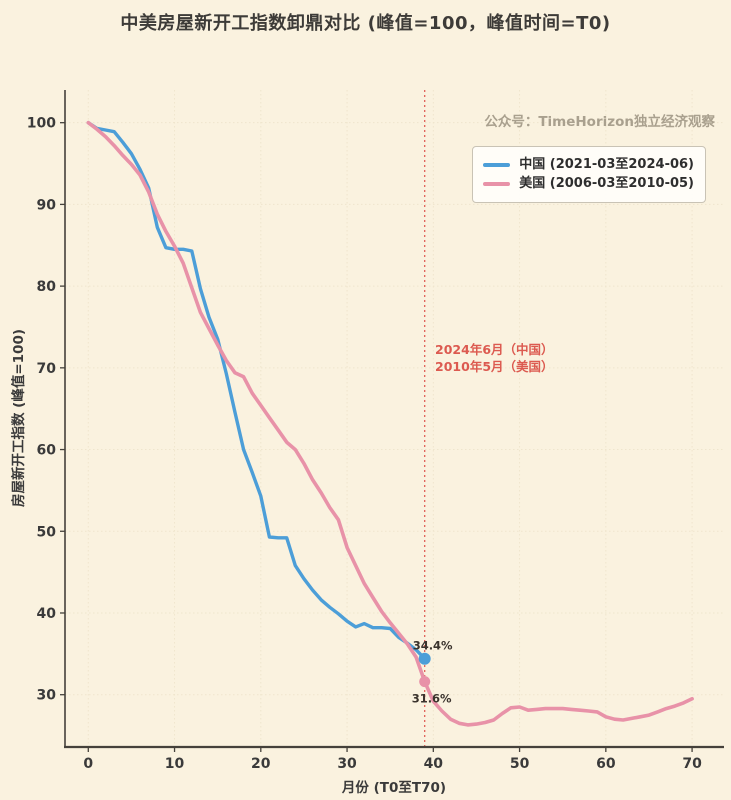 The width and height of the screenshot is (731, 800). Describe the element at coordinates (365, 23) in the screenshot. I see `chart-title: 中美房屋新开工指数卸鼎对比 (峰值=100，峰值时间=T0)` at that location.